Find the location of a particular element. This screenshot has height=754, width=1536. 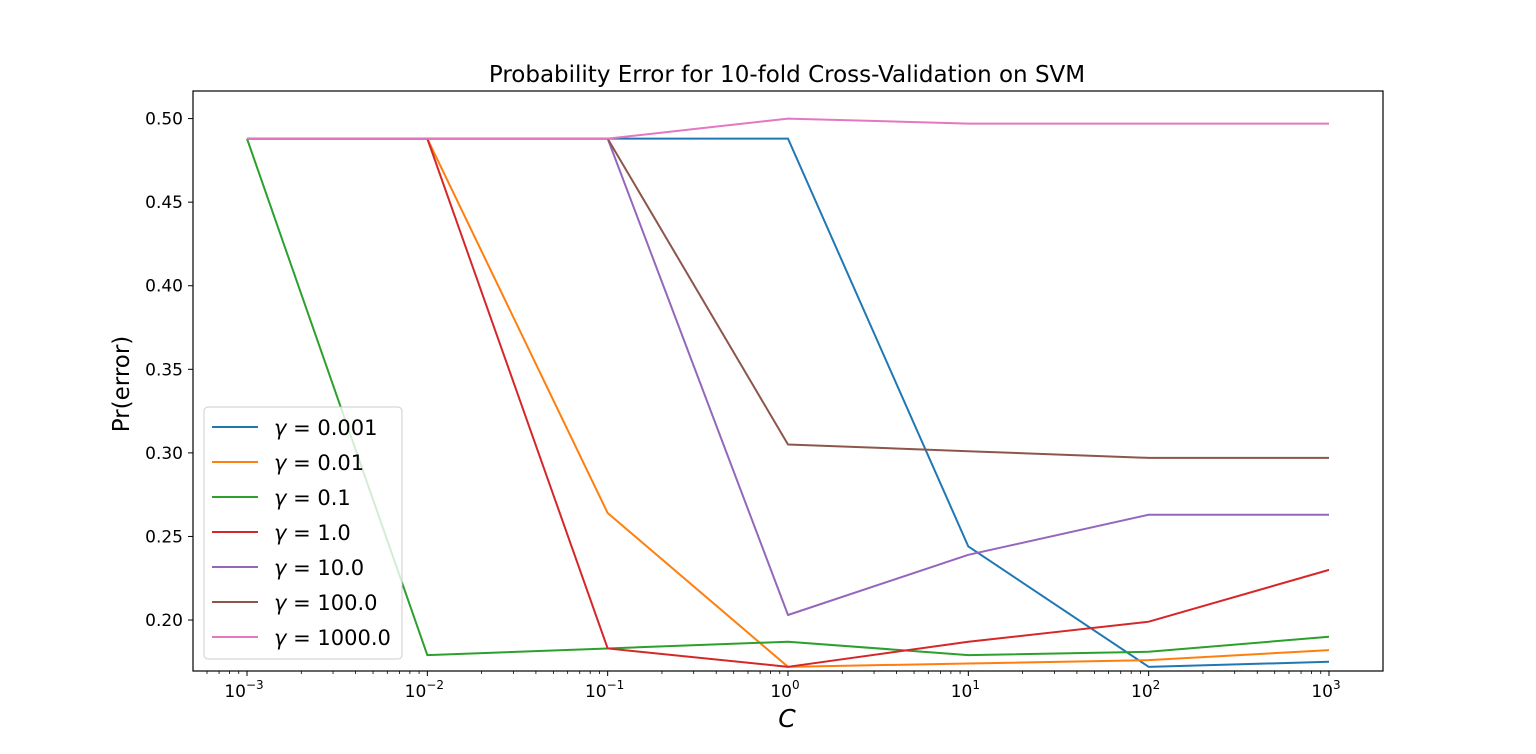

legend-label: γ = 0.1 is located at coordinates (312, 498).